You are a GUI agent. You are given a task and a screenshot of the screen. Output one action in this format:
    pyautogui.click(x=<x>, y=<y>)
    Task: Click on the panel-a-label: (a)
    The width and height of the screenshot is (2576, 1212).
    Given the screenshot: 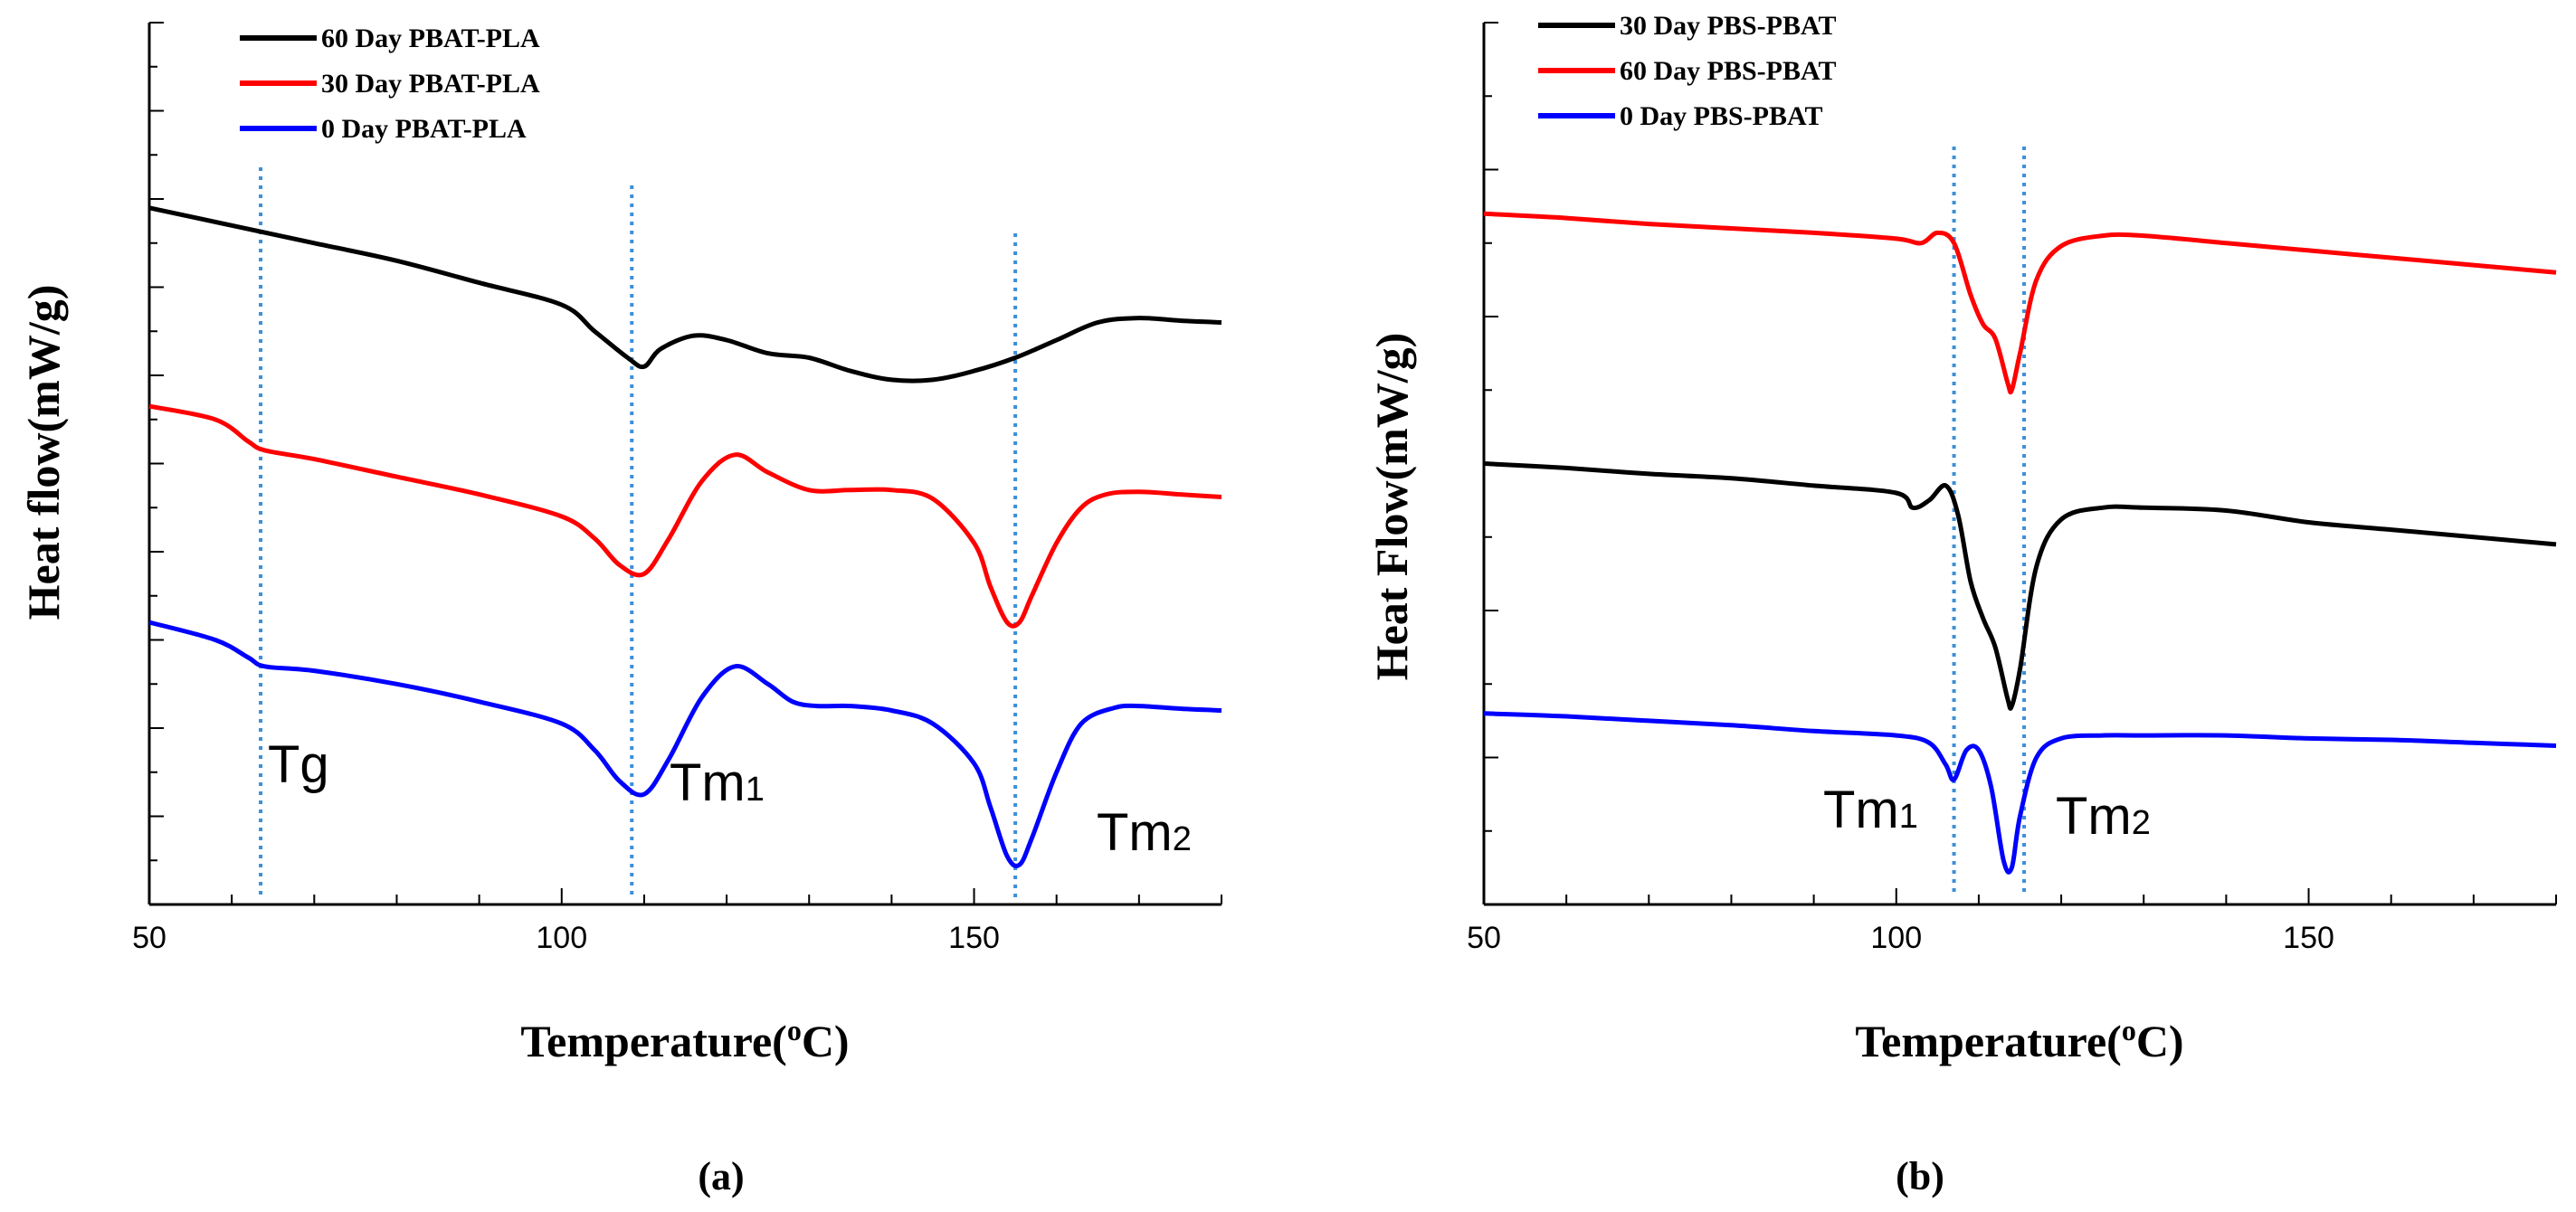 What is the action you would take?
    pyautogui.click(x=721, y=1176)
    